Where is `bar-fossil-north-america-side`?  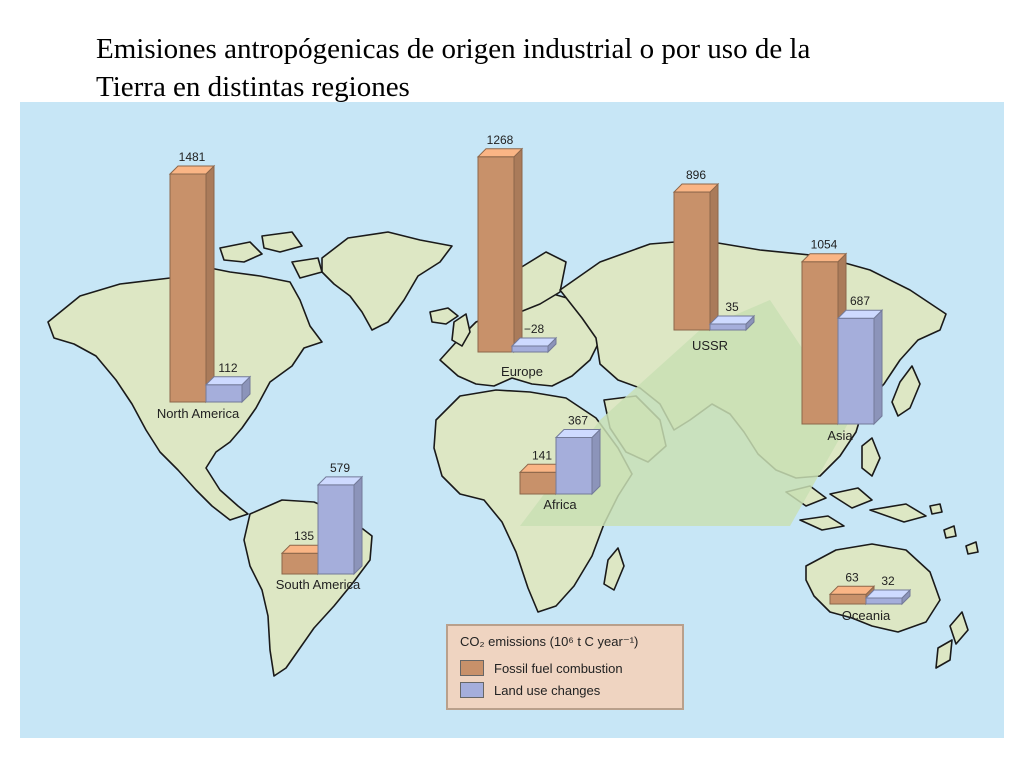
bar-fossil-north-america-side is located at coordinates (210, 284).